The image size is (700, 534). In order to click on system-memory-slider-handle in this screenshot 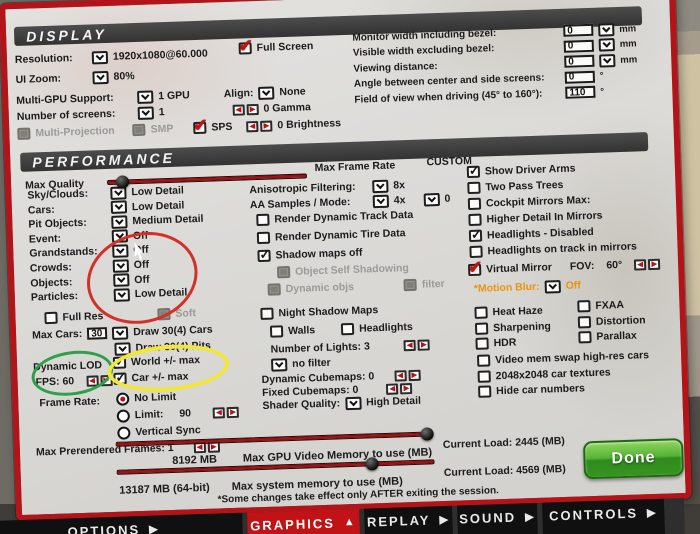, I will do `click(372, 464)`.